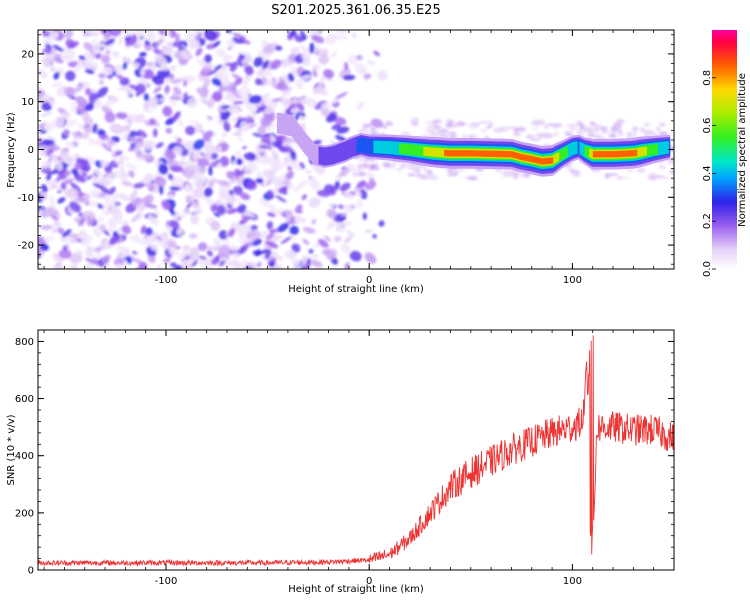  Describe the element at coordinates (24, 342) in the screenshot. I see `y-tick-label: 800` at that location.